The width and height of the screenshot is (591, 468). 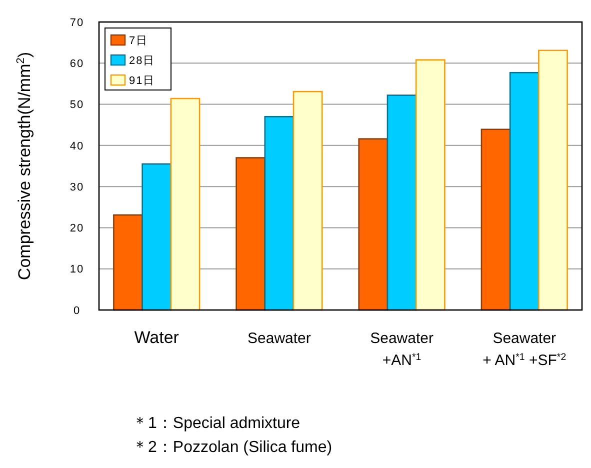 What do you see at coordinates (524, 349) in the screenshot?
I see `x-tick-label: Seawater + AN$^{*1}$ +SF$^{*2}$` at bounding box center [524, 349].